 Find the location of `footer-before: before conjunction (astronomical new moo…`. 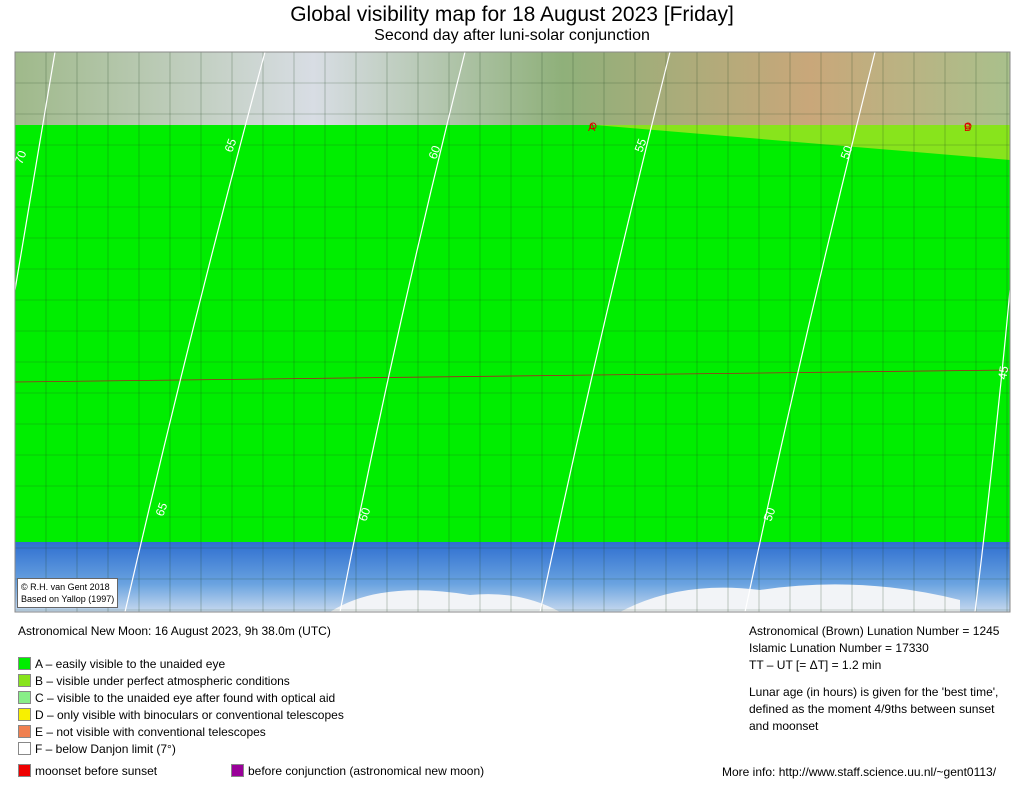

footer-before: before conjunction (astronomical new moo… is located at coordinates (357, 771).